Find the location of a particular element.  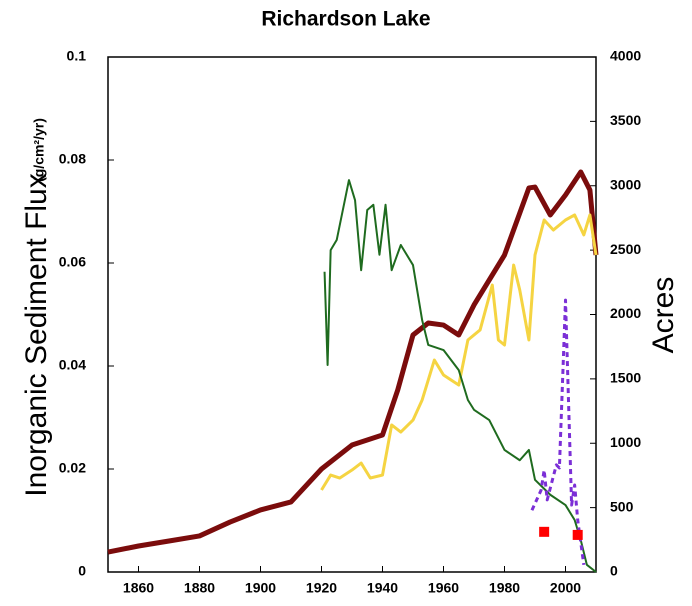

x-tick-label: 2000 is located at coordinates (565, 588).